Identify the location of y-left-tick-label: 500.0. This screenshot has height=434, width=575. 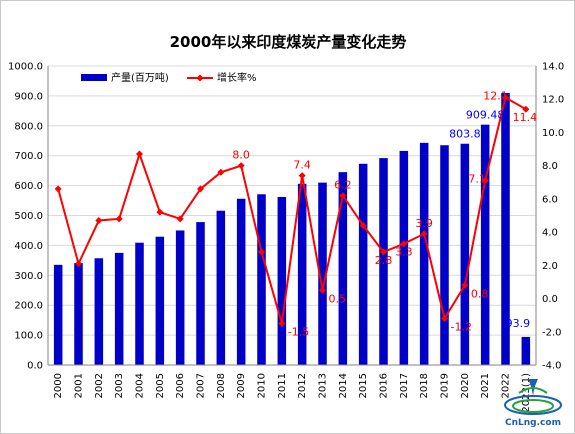
(28, 216).